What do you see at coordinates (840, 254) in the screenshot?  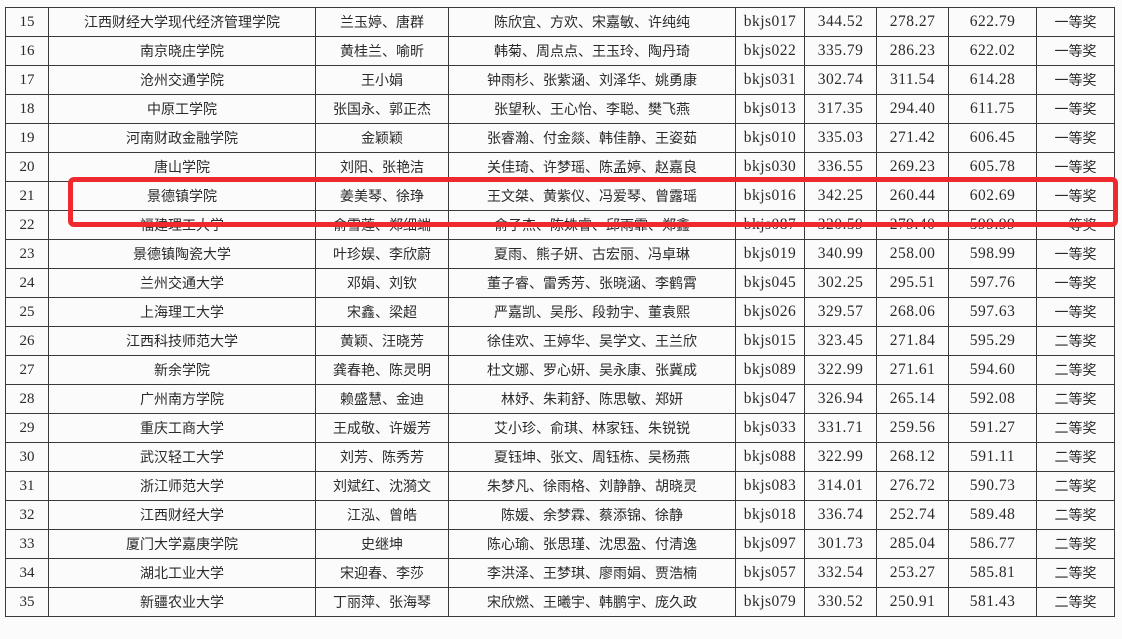 I see `score1-cell: 340.99` at bounding box center [840, 254].